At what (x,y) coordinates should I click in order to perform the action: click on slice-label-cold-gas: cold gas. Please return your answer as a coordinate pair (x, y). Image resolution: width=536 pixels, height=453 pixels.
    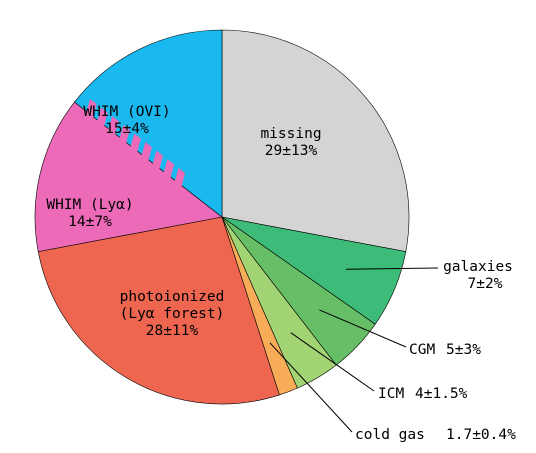
    Looking at the image, I should click on (390, 435).